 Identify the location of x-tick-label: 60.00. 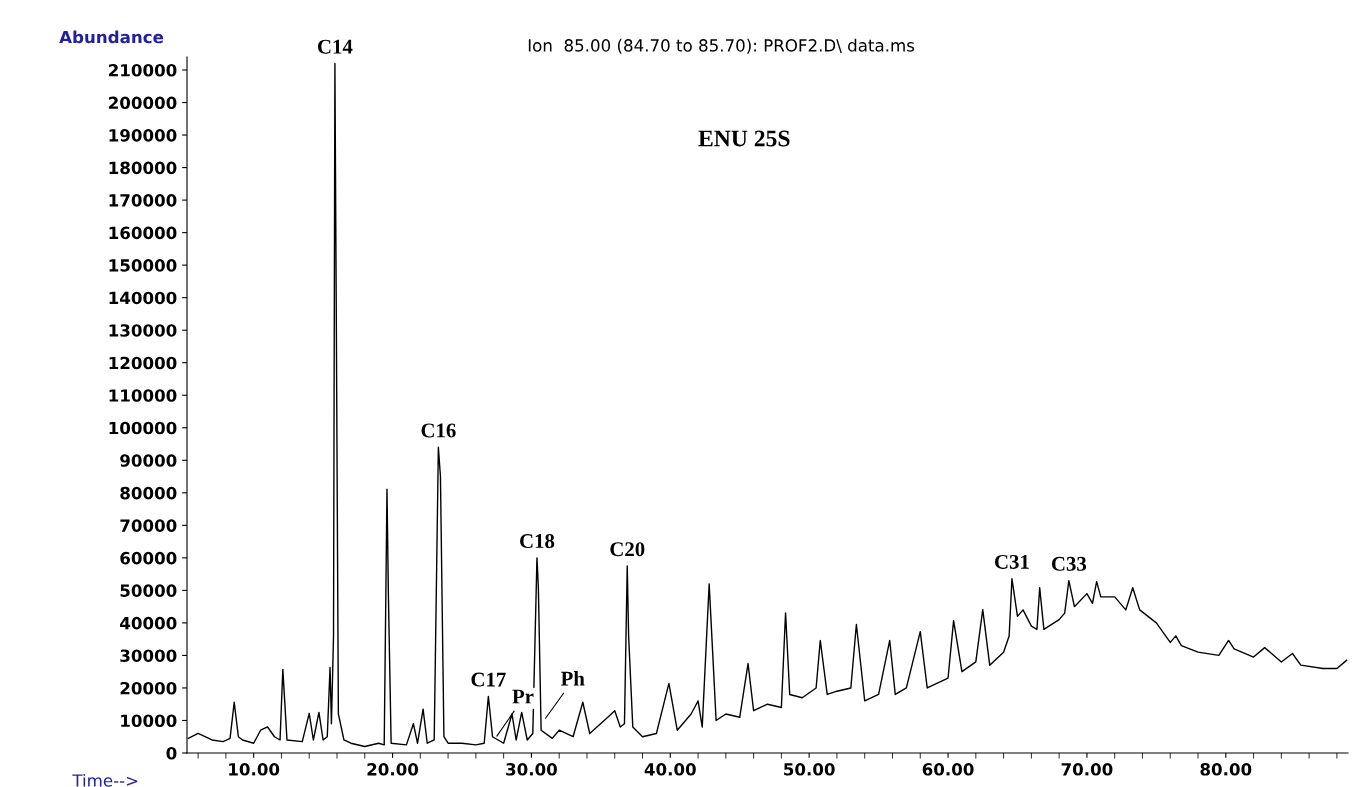
(948, 769).